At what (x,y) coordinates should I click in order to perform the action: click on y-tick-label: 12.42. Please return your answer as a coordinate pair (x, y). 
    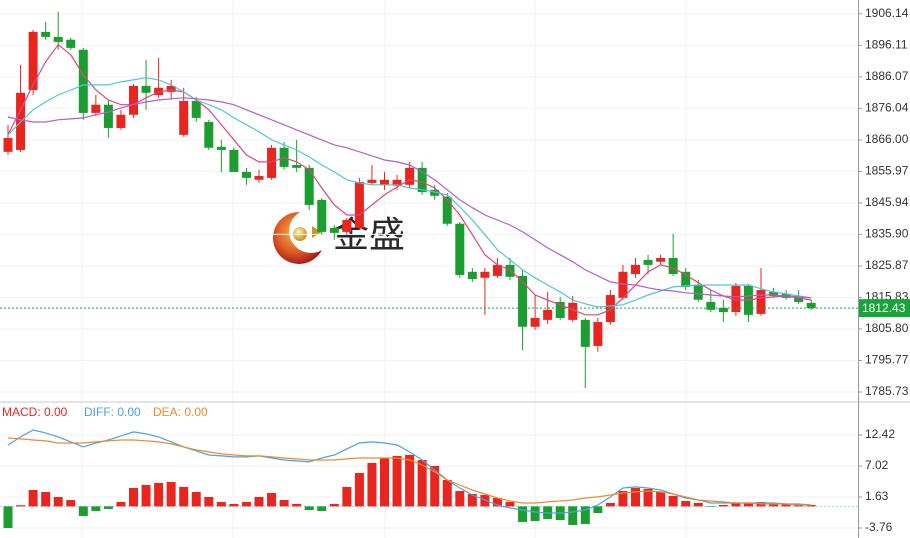
    Looking at the image, I should click on (880, 434).